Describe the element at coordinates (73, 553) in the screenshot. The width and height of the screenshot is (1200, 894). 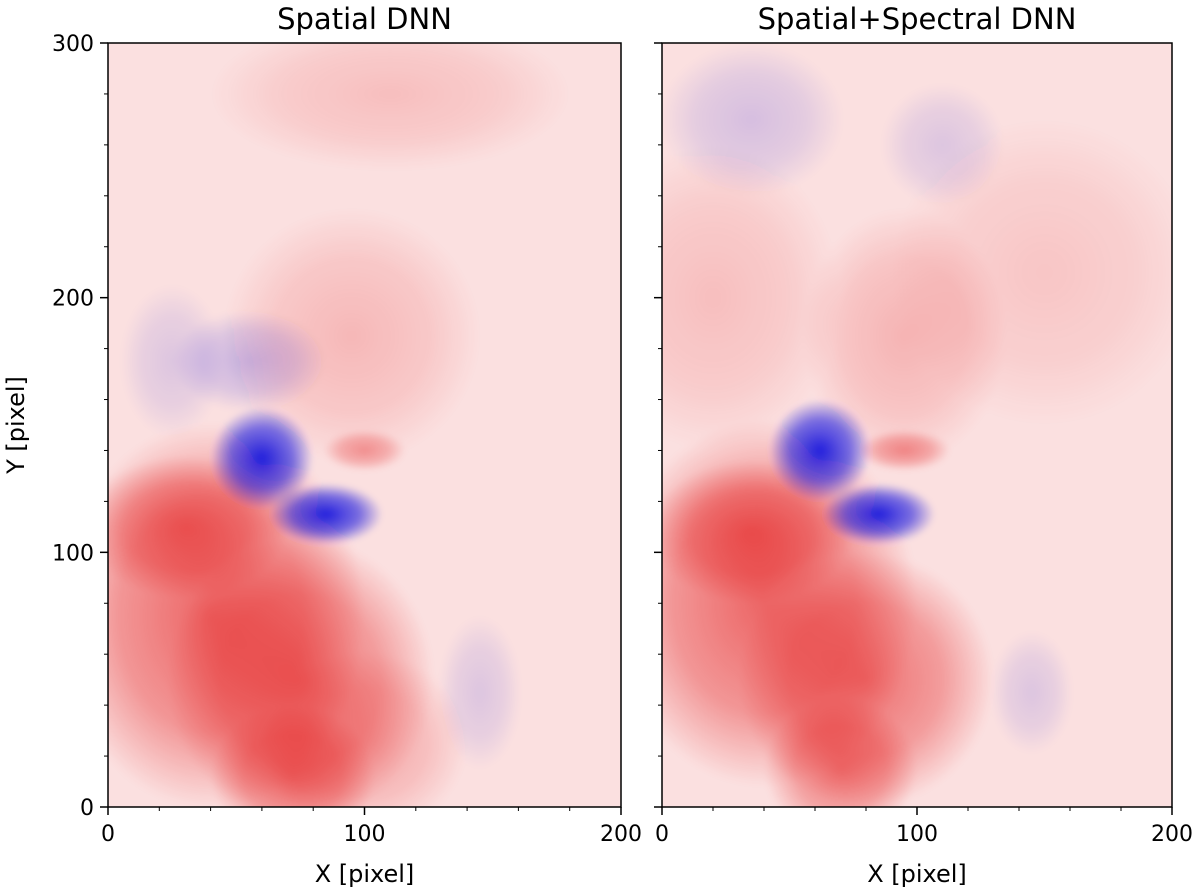
I see `y-tick-label: 100` at that location.